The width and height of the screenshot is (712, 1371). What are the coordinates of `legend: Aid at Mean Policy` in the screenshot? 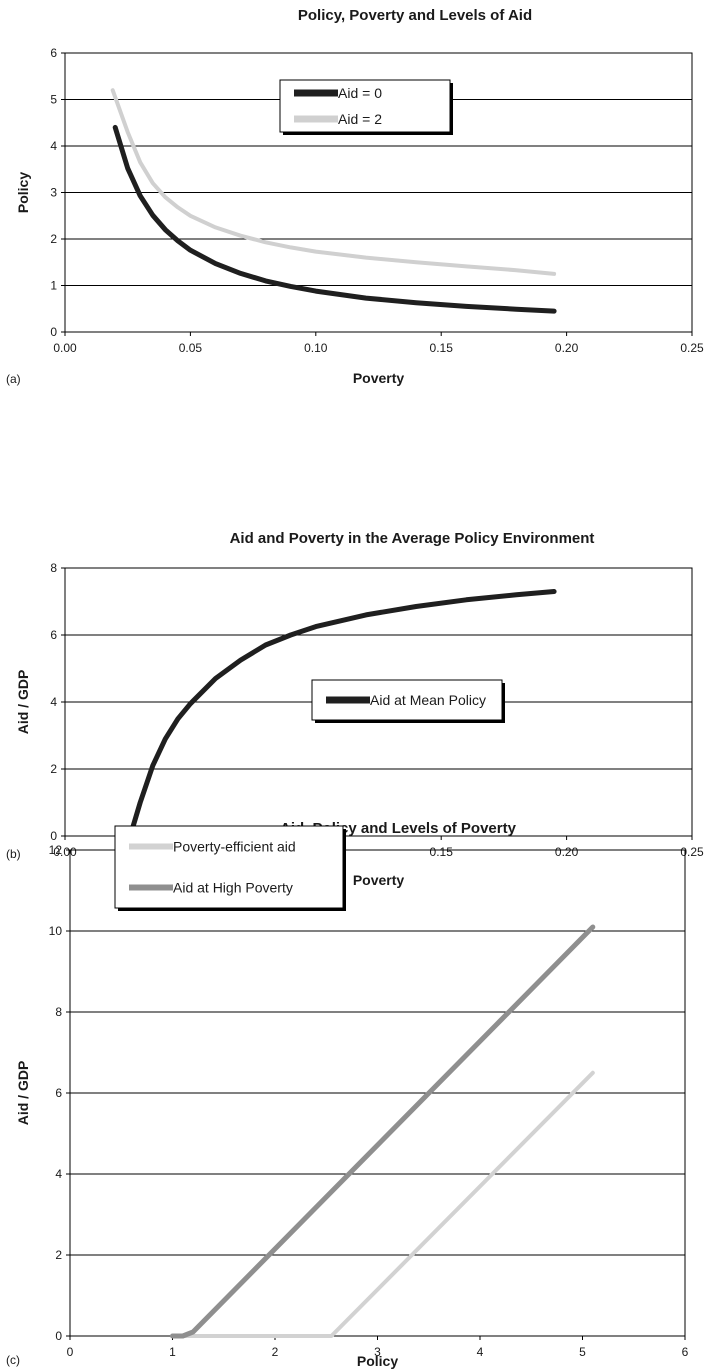 It's located at (408, 701).